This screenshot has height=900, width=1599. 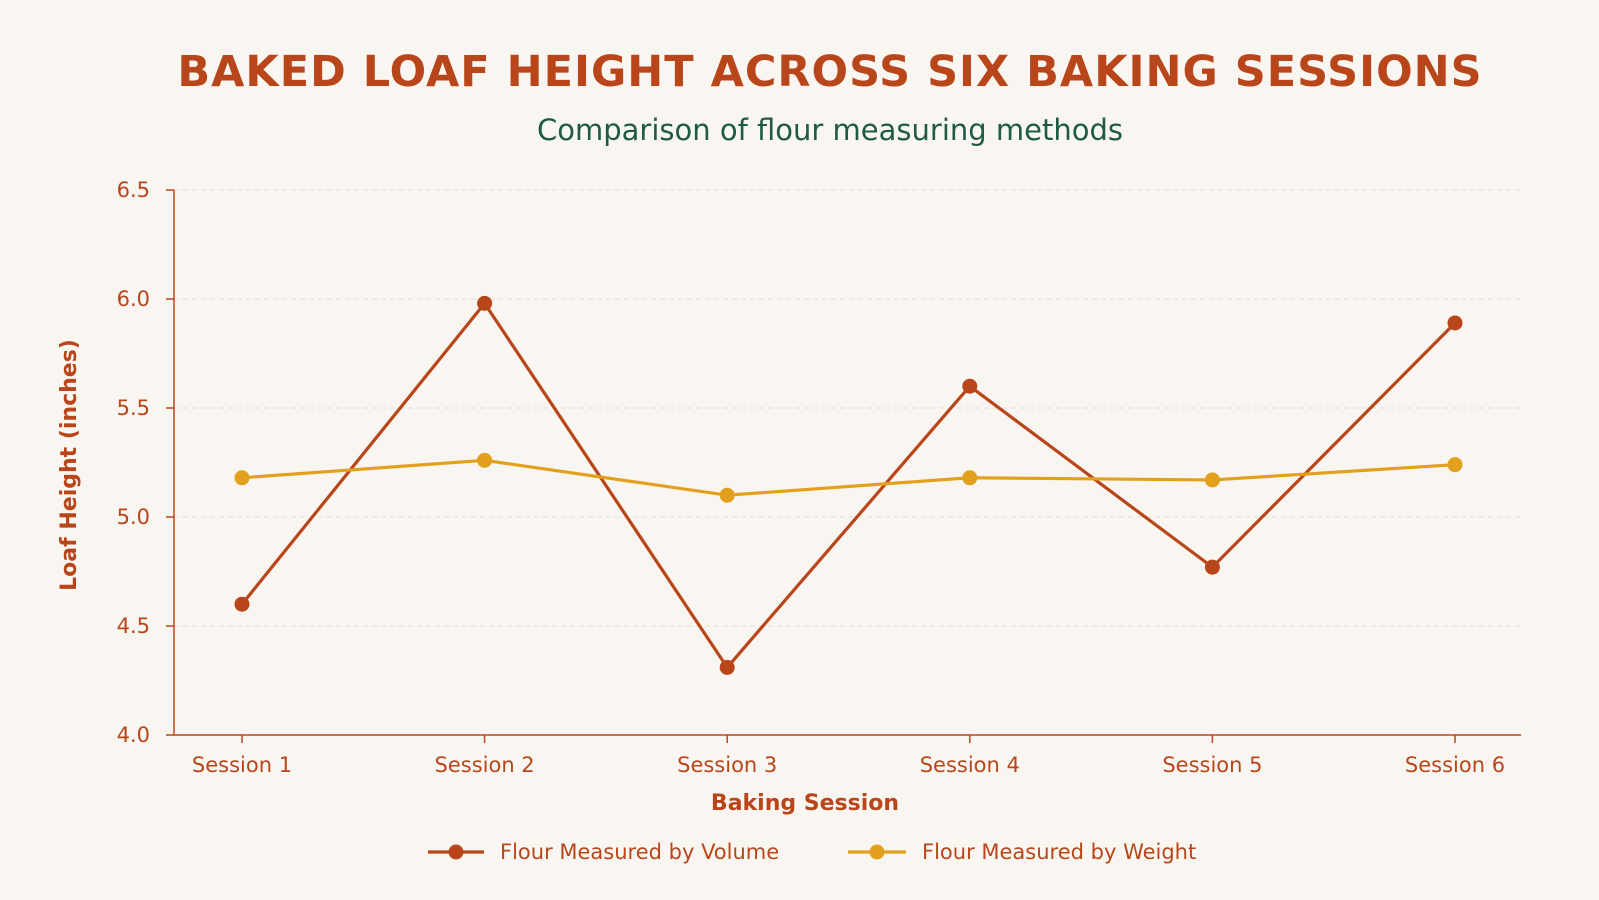 What do you see at coordinates (133, 299) in the screenshot?
I see `y-tick-label: 6.0` at bounding box center [133, 299].